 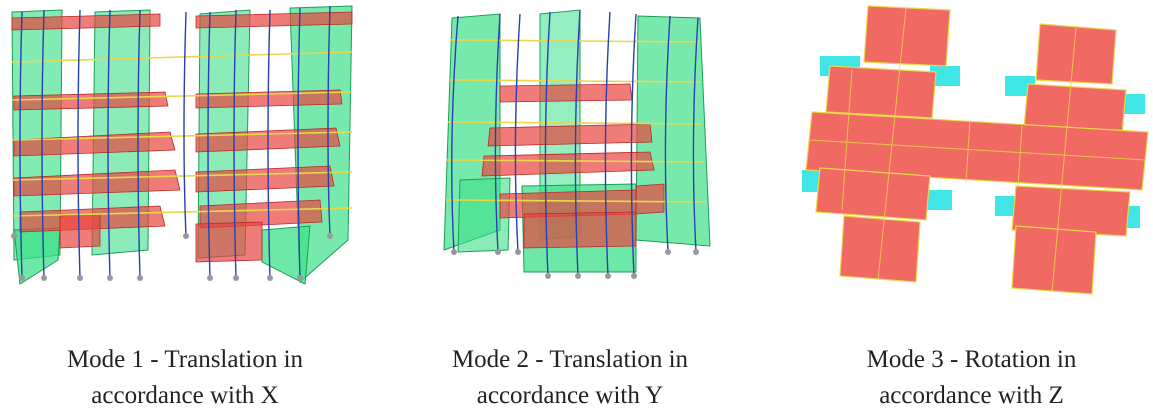 I want to click on mode-3-caption-line2: accordance with Z, so click(x=971, y=395).